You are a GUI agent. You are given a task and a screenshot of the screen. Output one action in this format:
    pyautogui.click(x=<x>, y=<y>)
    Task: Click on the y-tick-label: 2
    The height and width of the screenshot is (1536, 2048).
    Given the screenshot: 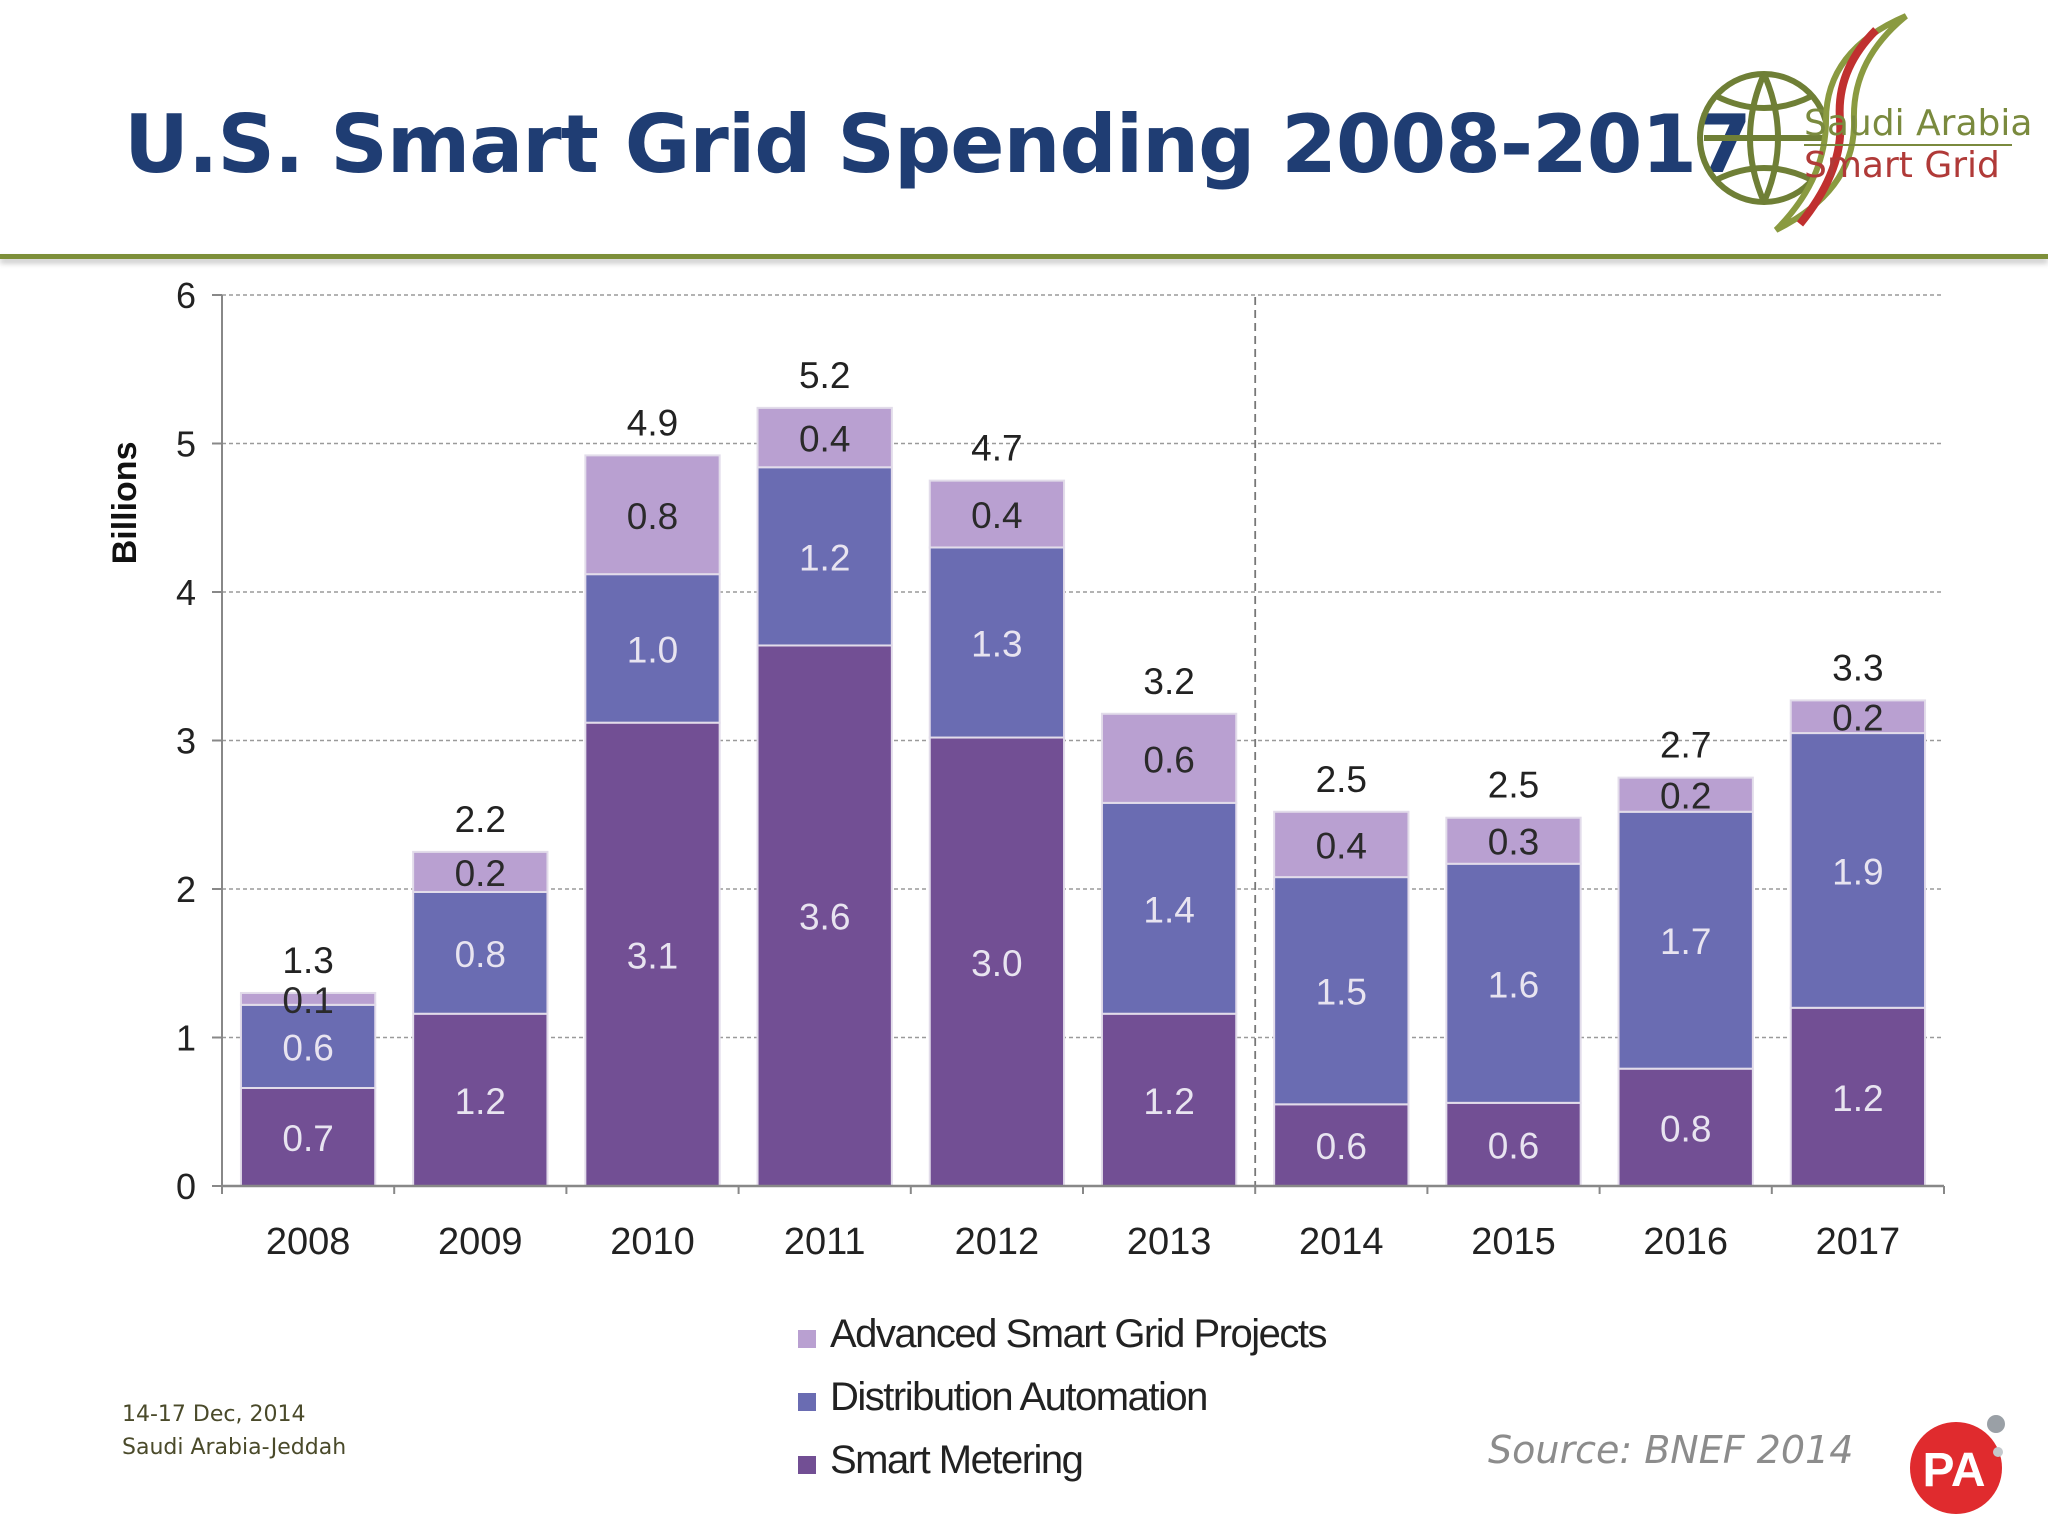 What is the action you would take?
    pyautogui.click(x=186, y=889)
    